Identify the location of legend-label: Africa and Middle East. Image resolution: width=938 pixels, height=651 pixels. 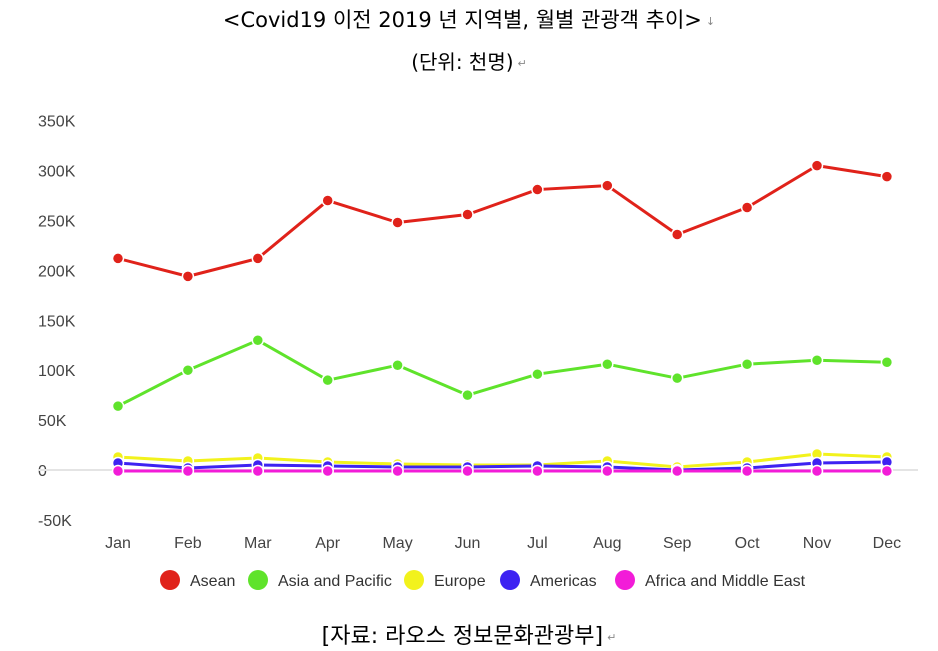
(725, 581).